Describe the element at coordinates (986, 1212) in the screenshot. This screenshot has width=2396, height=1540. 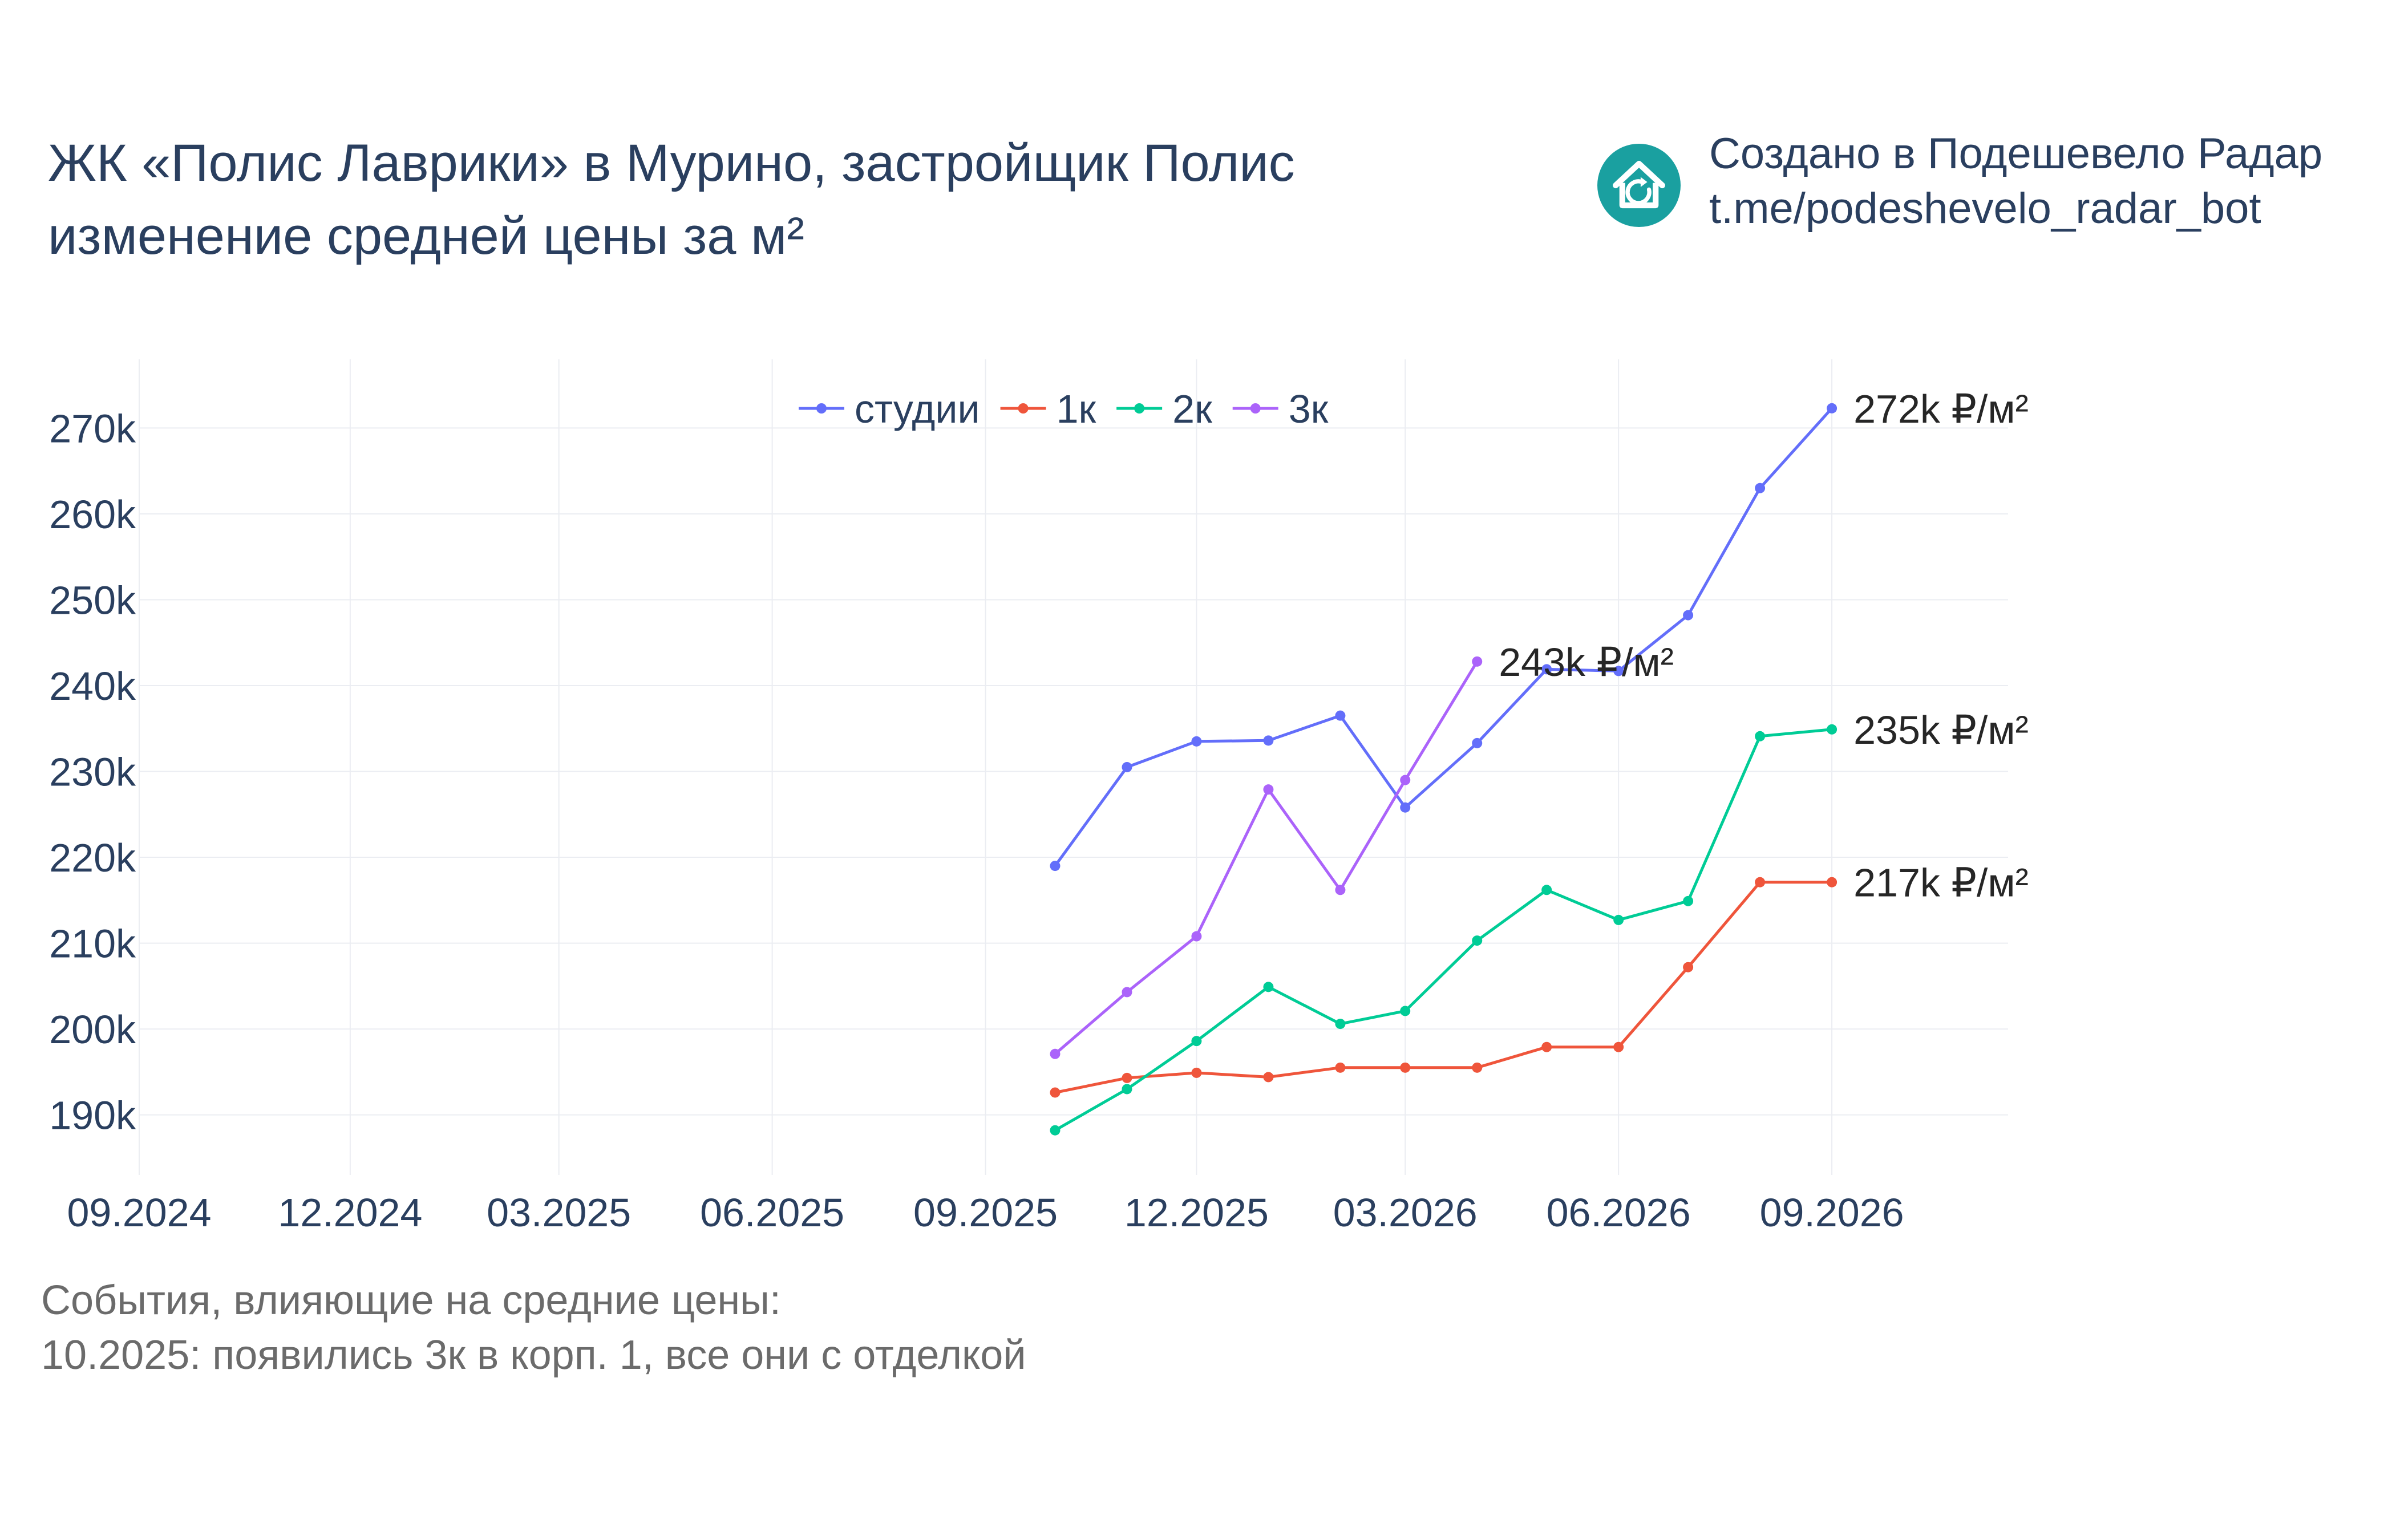
I see `x-tick-label: 09.2025` at that location.